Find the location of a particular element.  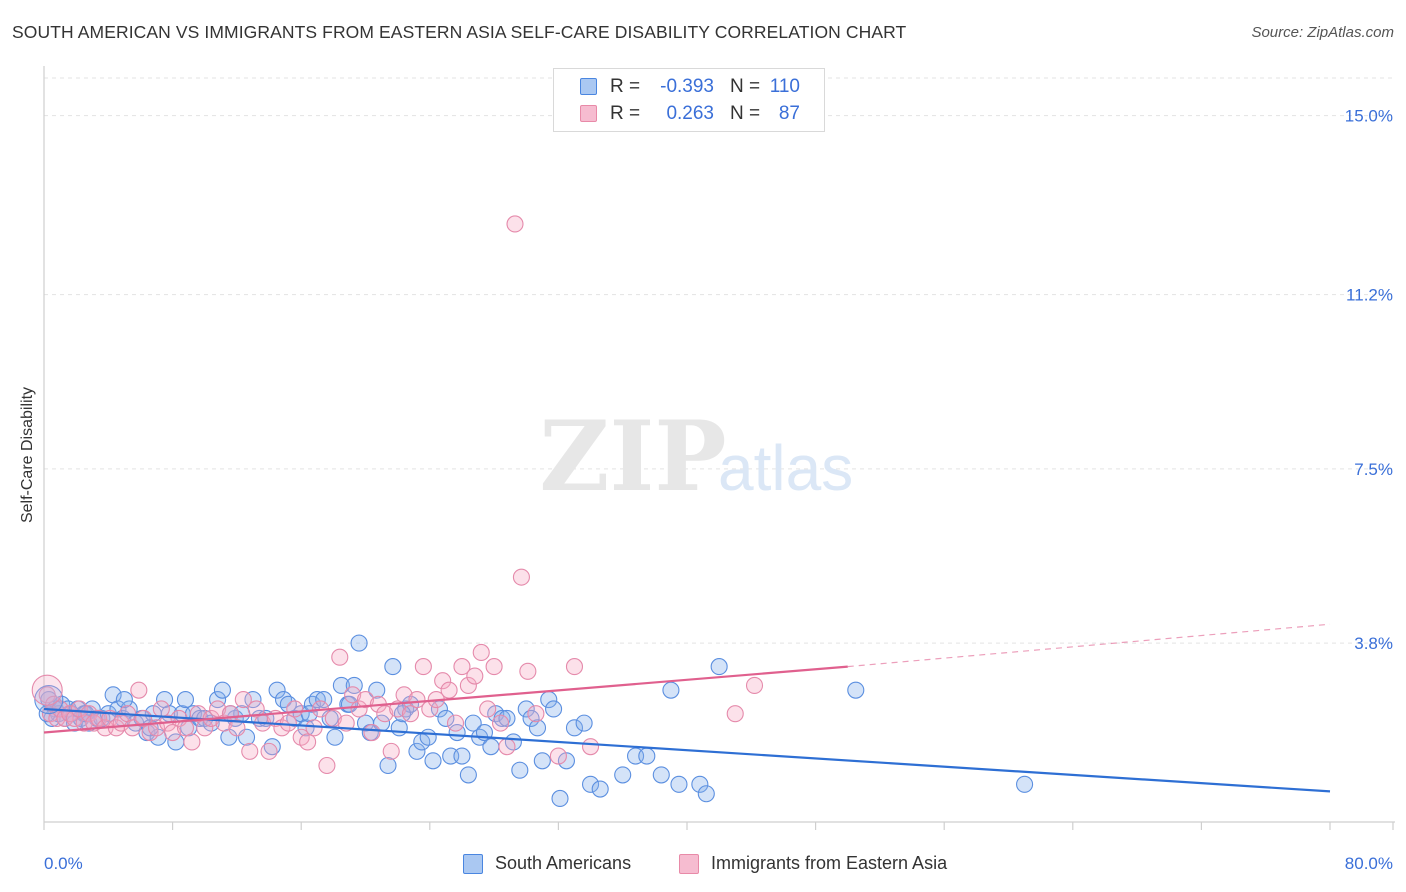

r-value: 0.263 is located at coordinates (690, 113).